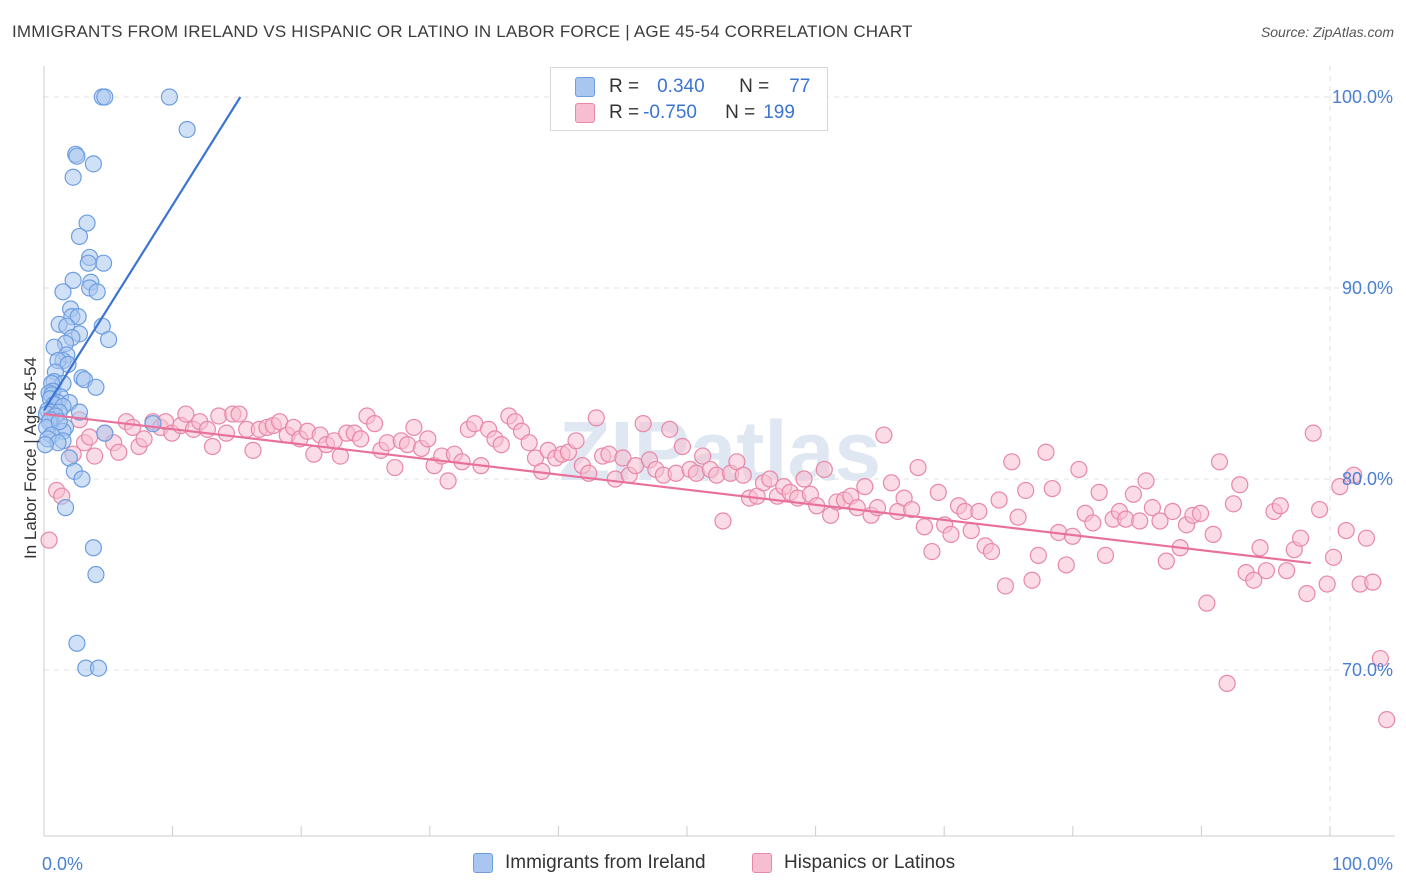  I want to click on n-value: 77, so click(800, 86).